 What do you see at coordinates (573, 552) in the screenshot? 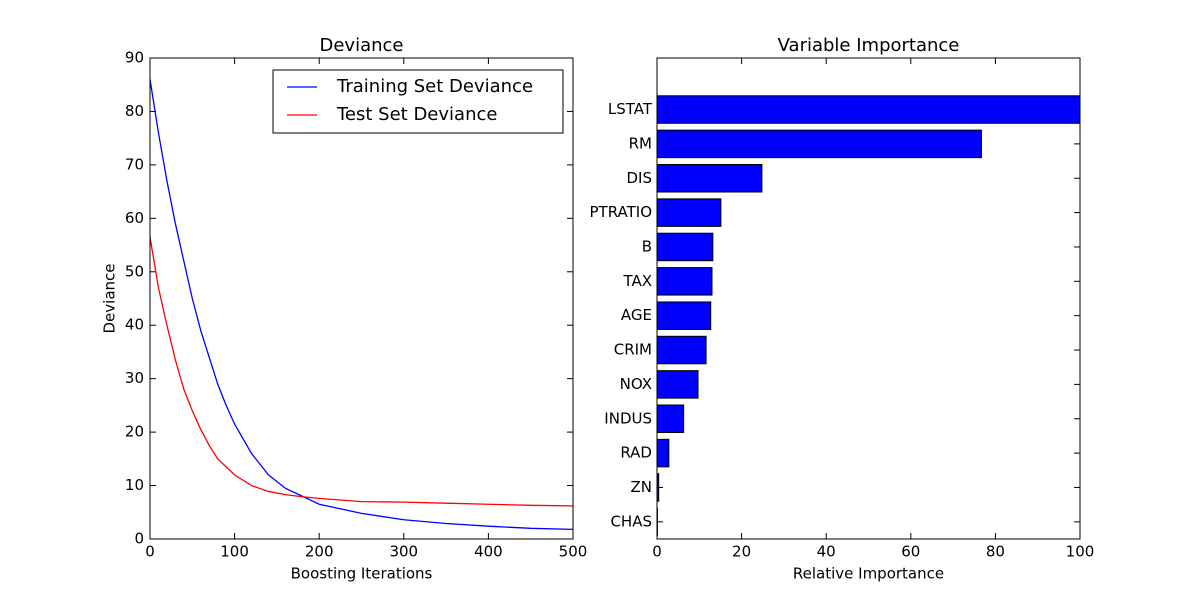
I see `x-tick-label: 500` at bounding box center [573, 552].